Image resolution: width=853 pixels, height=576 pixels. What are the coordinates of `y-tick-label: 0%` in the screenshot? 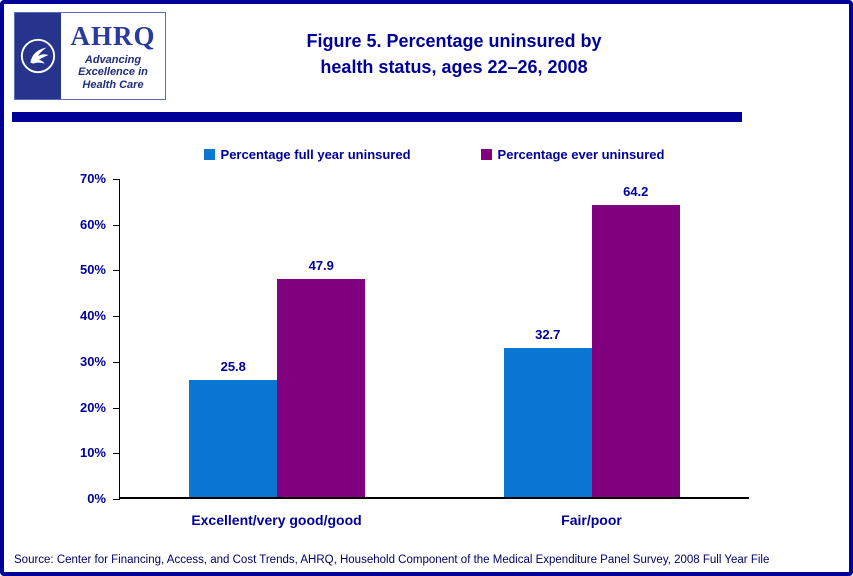 It's located at (96, 498).